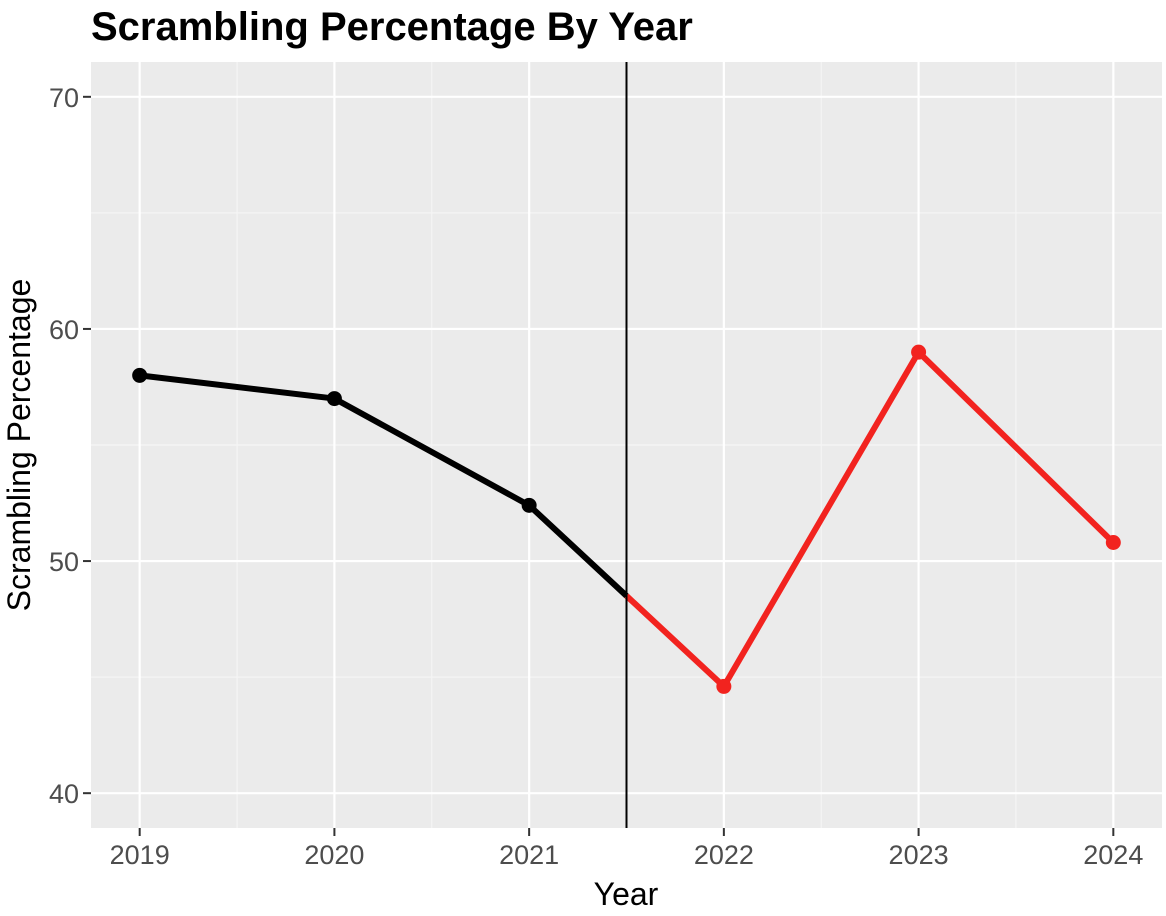  Describe the element at coordinates (1113, 855) in the screenshot. I see `x-tick-label: 2024` at that location.